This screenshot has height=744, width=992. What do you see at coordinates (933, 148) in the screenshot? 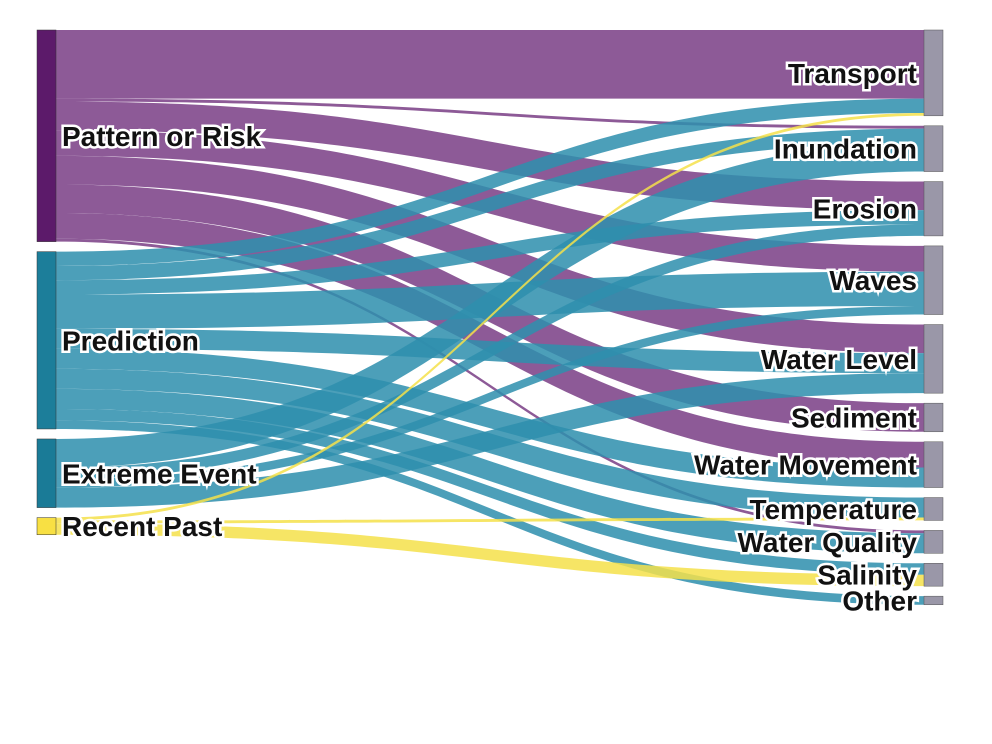
I see `target-node-inundation` at bounding box center [933, 148].